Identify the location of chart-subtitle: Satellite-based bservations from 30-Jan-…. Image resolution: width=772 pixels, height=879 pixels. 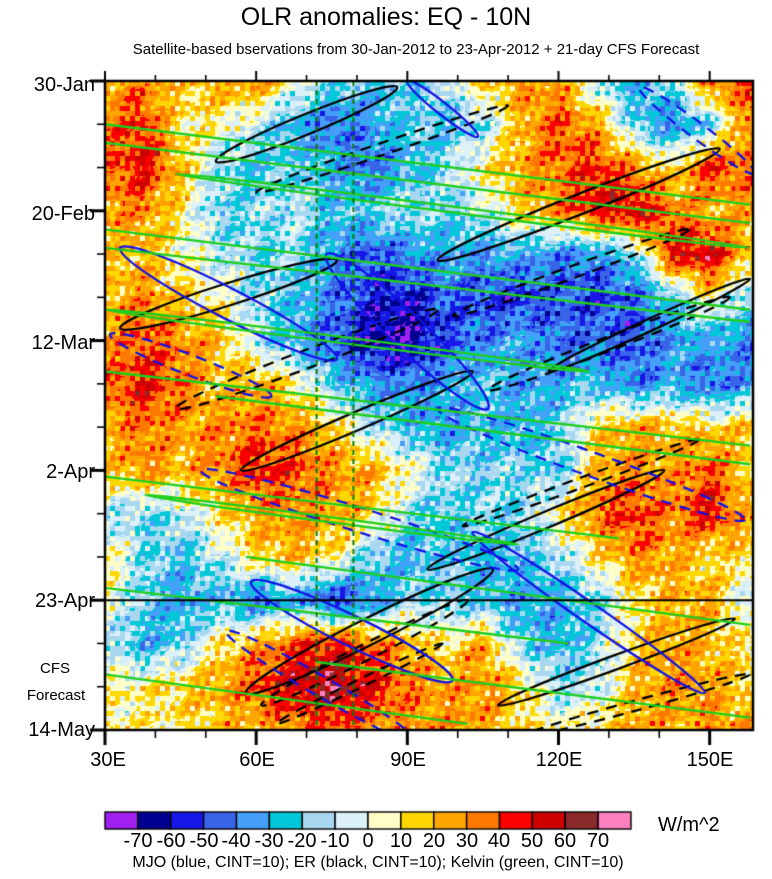
(416, 49).